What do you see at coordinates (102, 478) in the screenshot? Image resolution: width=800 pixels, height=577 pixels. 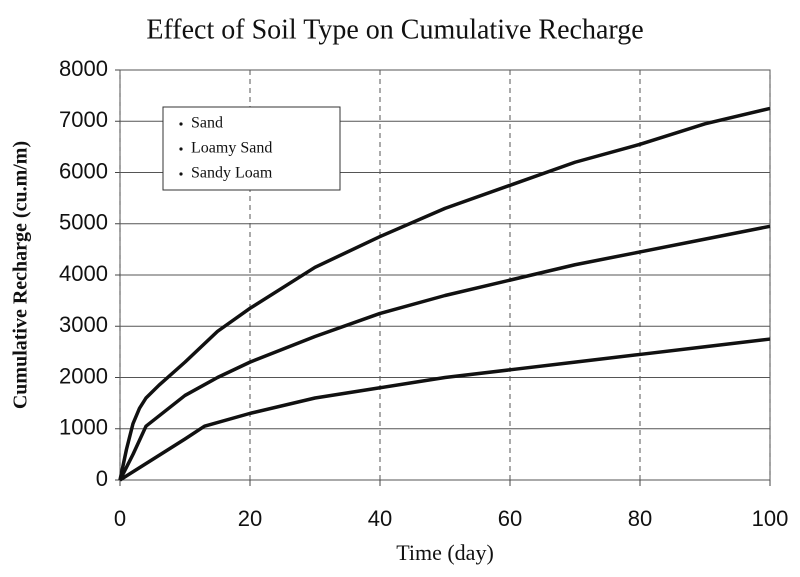 I see `y-tick-label: 0` at bounding box center [102, 478].